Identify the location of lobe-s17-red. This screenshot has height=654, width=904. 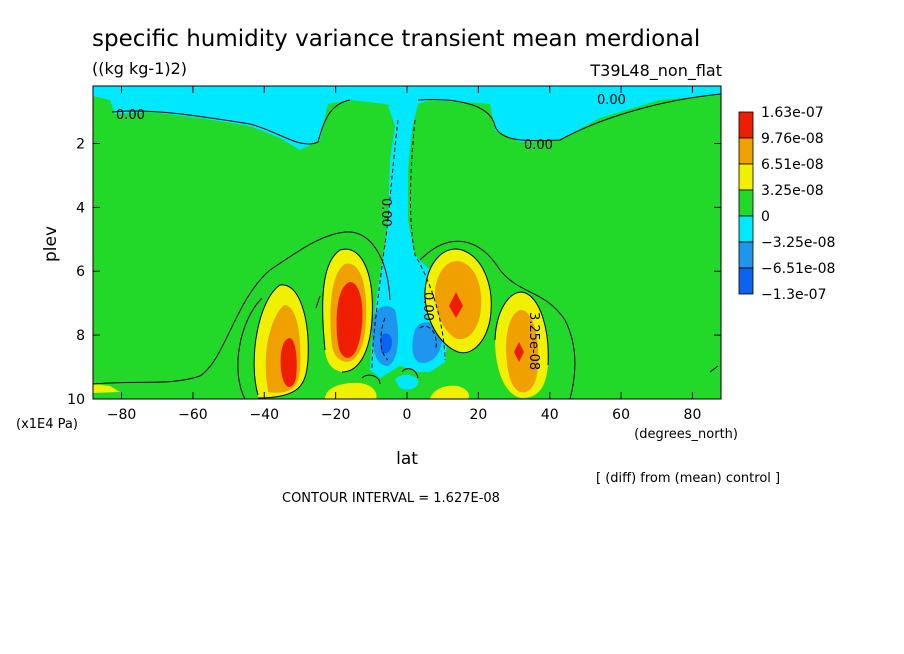
(349, 320).